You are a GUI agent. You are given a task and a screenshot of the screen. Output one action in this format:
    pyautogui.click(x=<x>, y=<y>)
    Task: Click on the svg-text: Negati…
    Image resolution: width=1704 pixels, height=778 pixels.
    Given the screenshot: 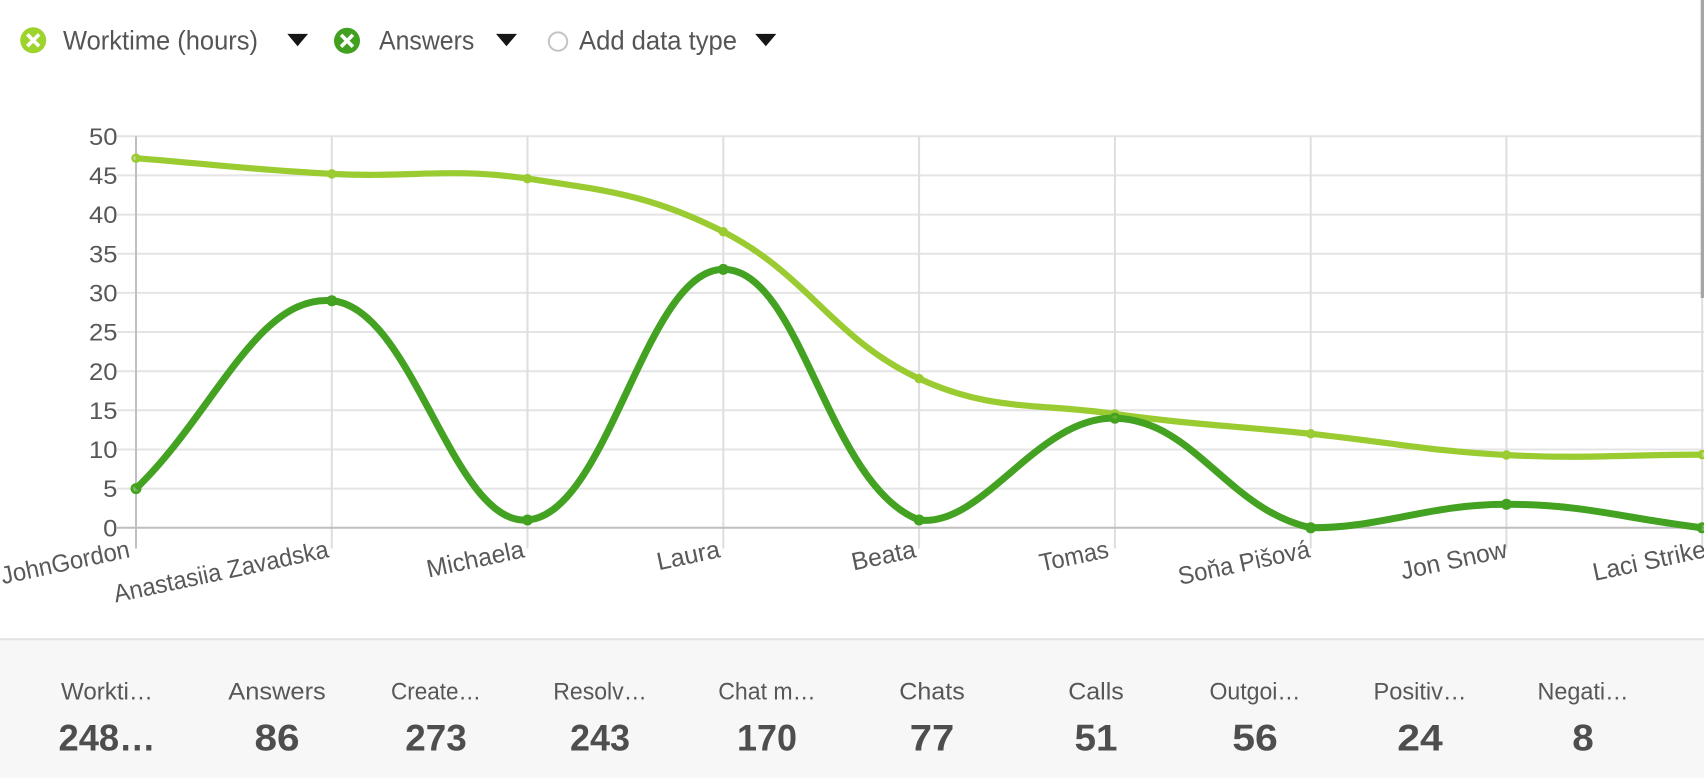 What is the action you would take?
    pyautogui.click(x=1583, y=691)
    